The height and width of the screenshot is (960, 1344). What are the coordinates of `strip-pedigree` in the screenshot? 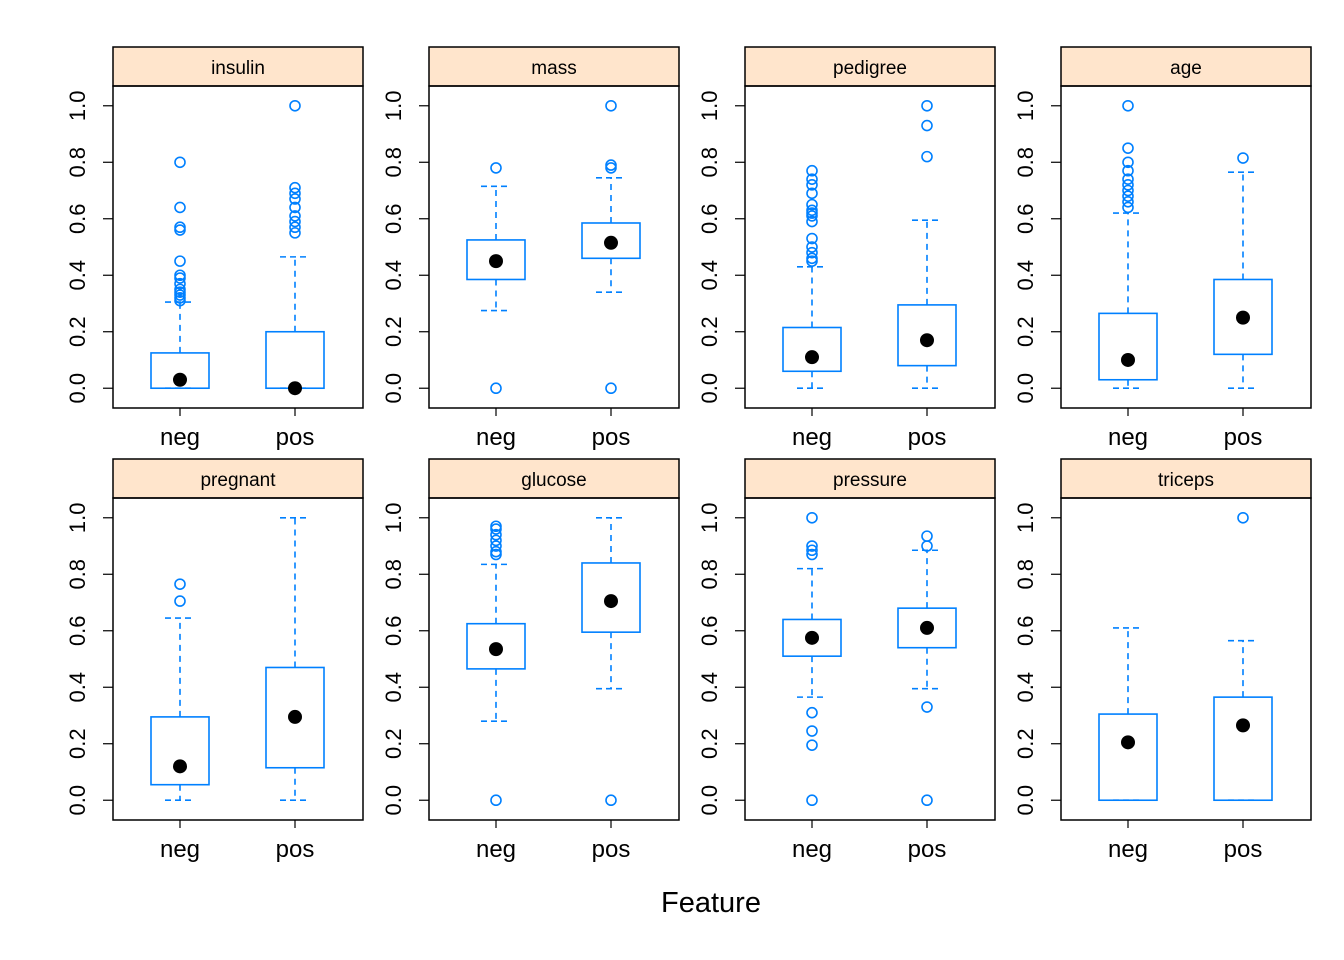 It's located at (870, 66).